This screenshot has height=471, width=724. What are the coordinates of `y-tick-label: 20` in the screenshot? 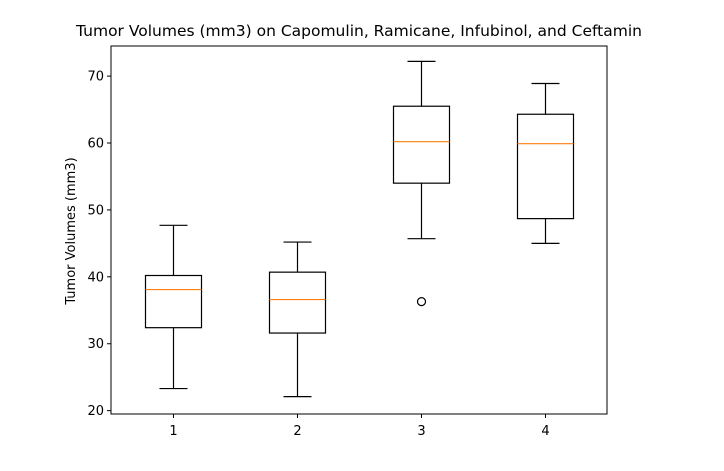 It's located at (95, 411).